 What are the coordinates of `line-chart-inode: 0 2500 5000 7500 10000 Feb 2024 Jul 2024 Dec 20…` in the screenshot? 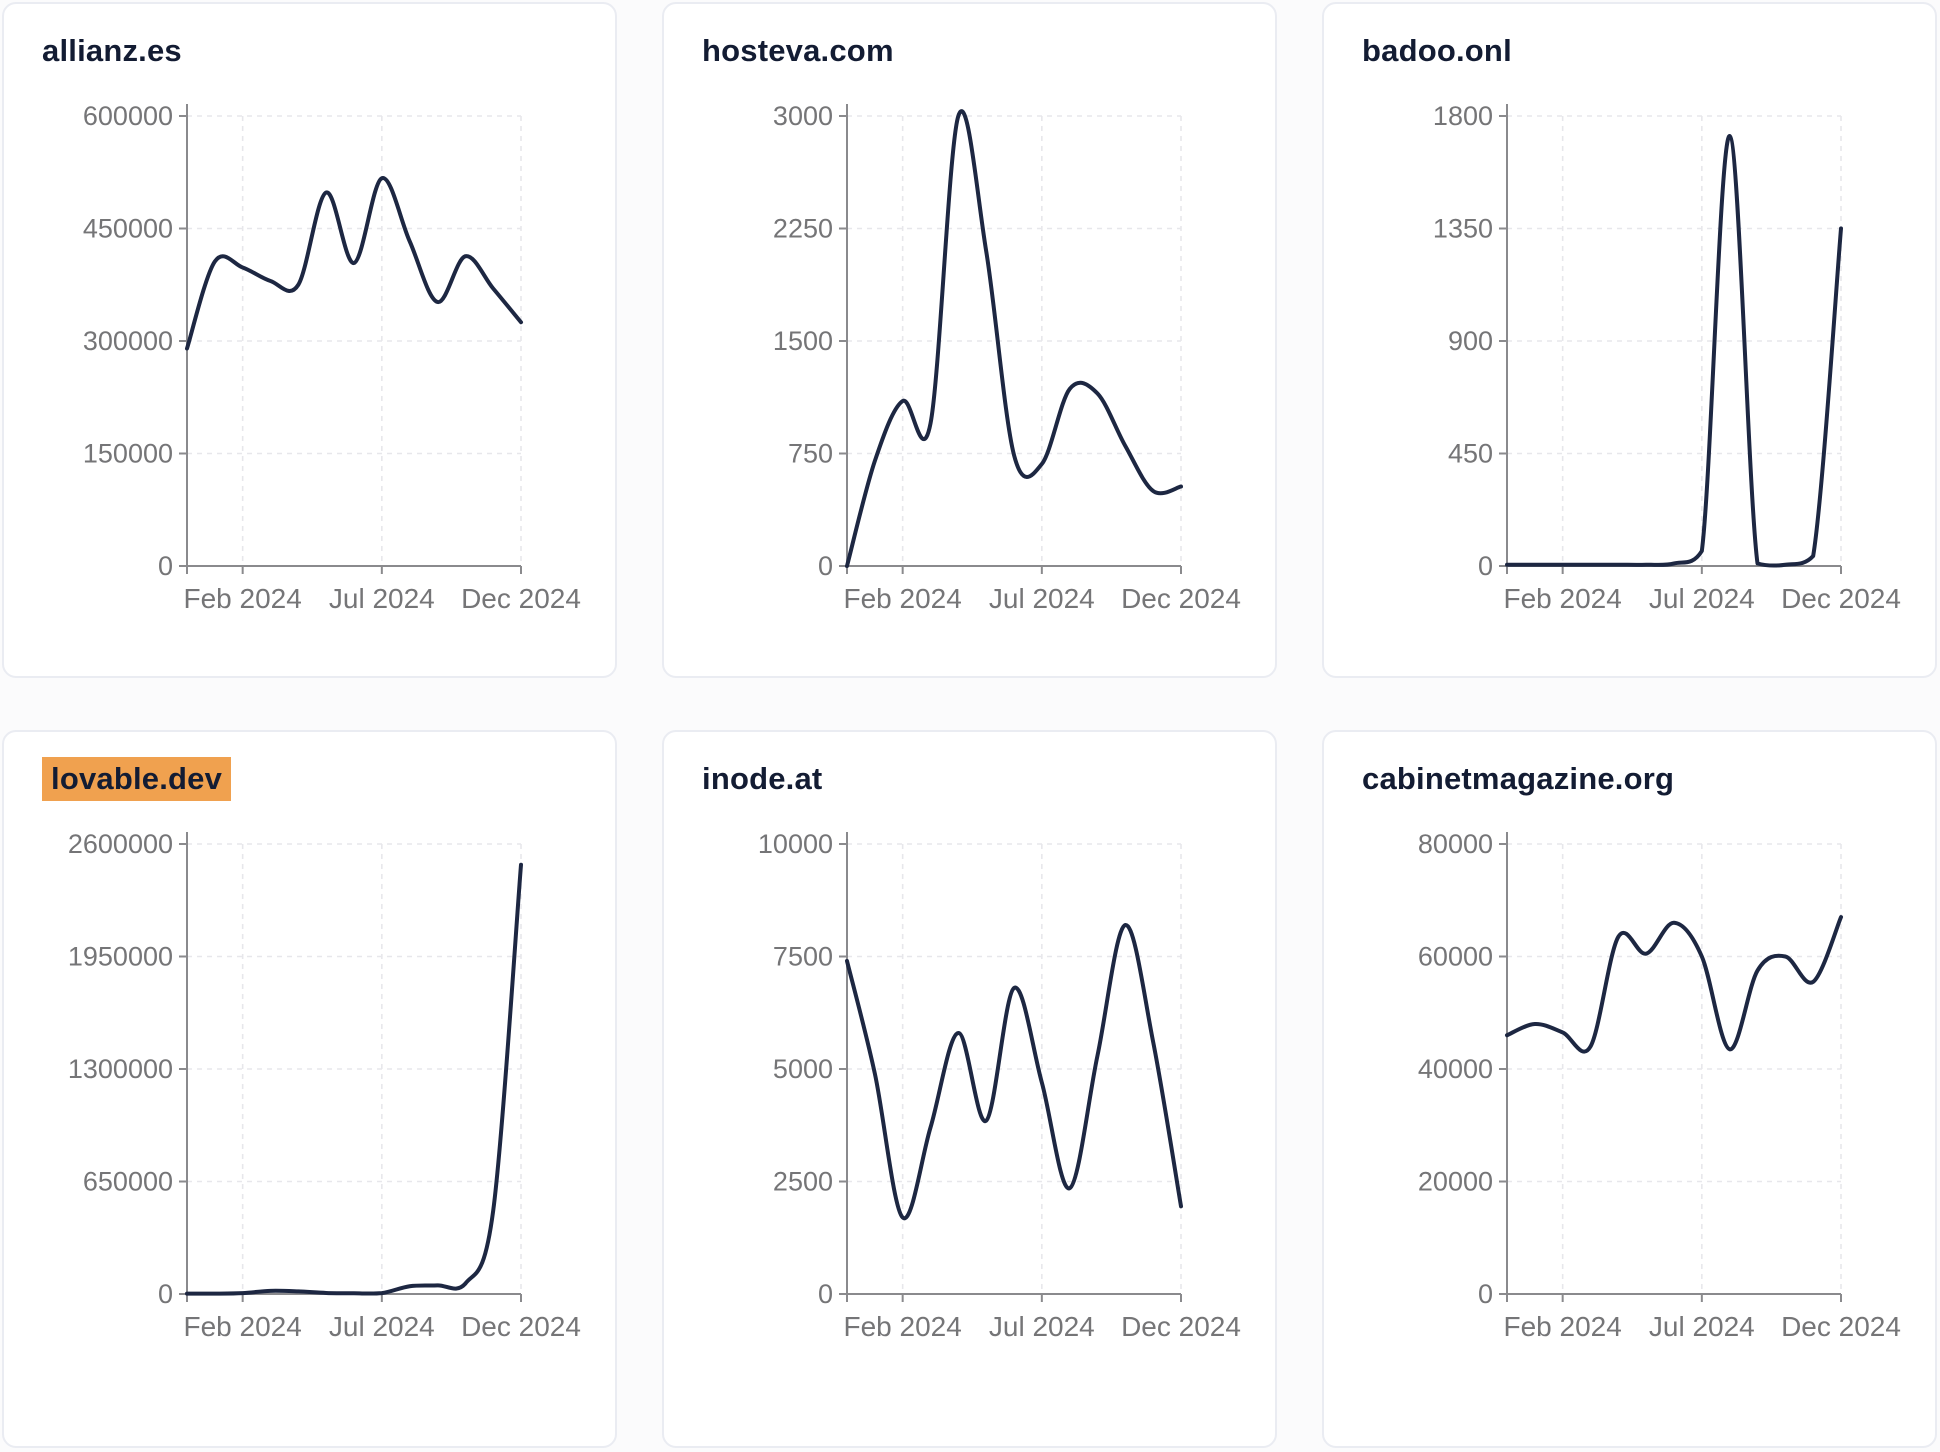 It's located at (999, 1085).